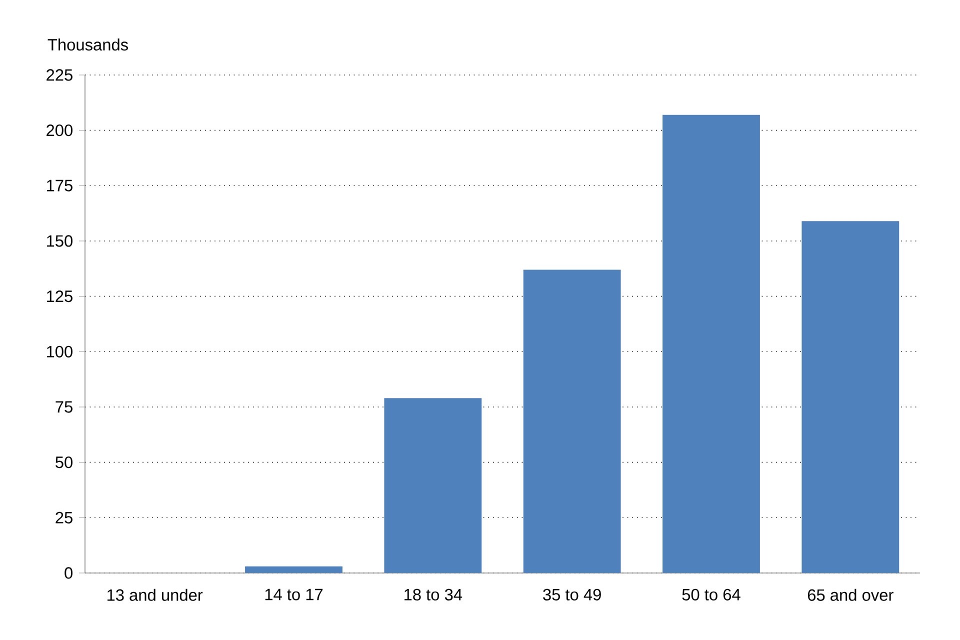 The height and width of the screenshot is (640, 960). Describe the element at coordinates (88, 44) in the screenshot. I see `y-axis-title: Thousands` at that location.